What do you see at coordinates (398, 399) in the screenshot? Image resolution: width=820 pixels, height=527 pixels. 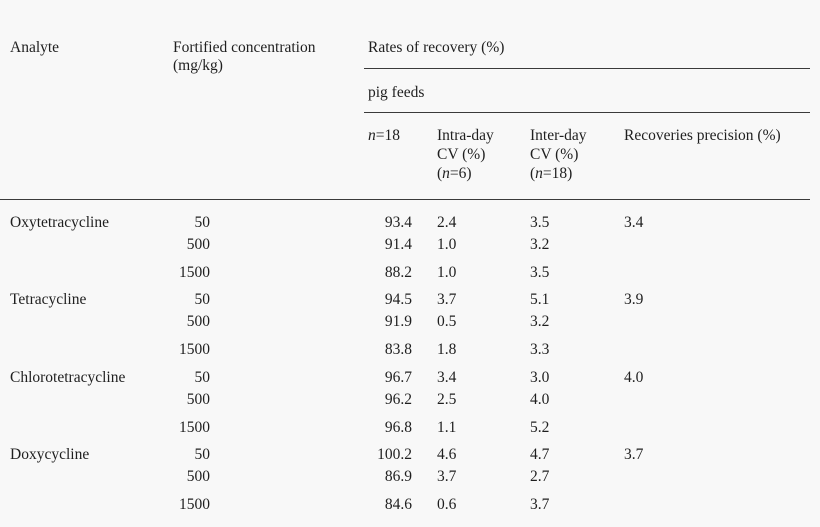 I see `cell-n18: 96.2` at bounding box center [398, 399].